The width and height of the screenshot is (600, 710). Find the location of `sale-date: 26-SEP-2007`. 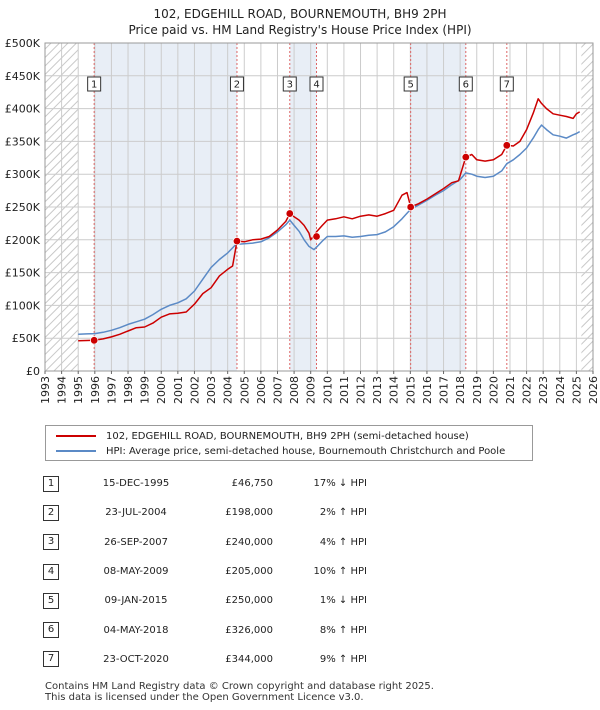

sale-date: 26-SEP-2007 is located at coordinates (136, 542).